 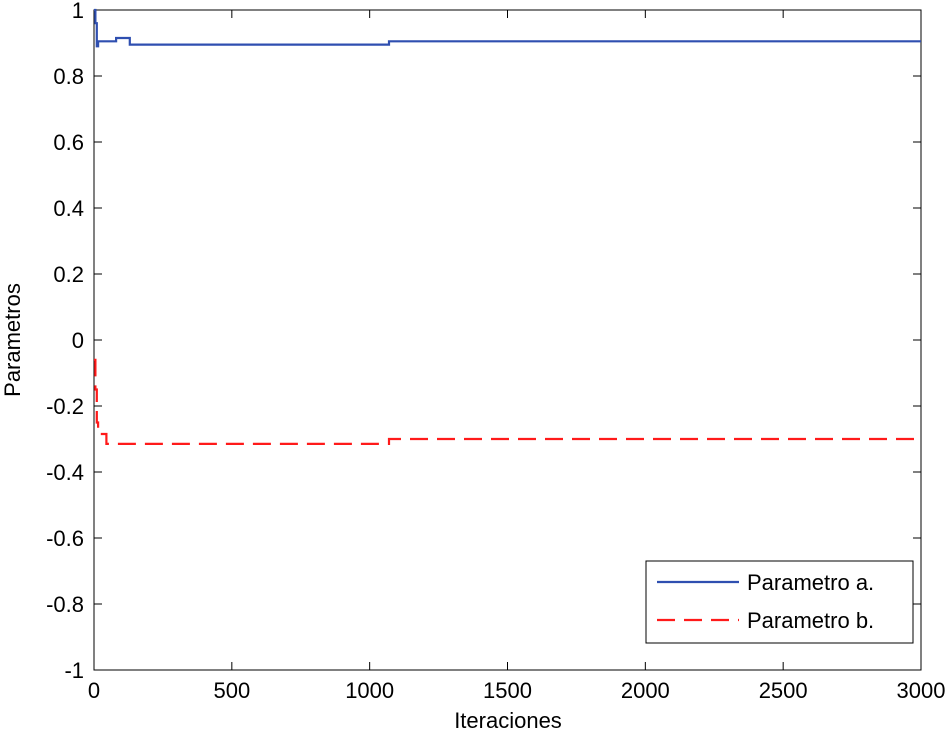 I want to click on x-tick-label: 2000, so click(x=645, y=690).